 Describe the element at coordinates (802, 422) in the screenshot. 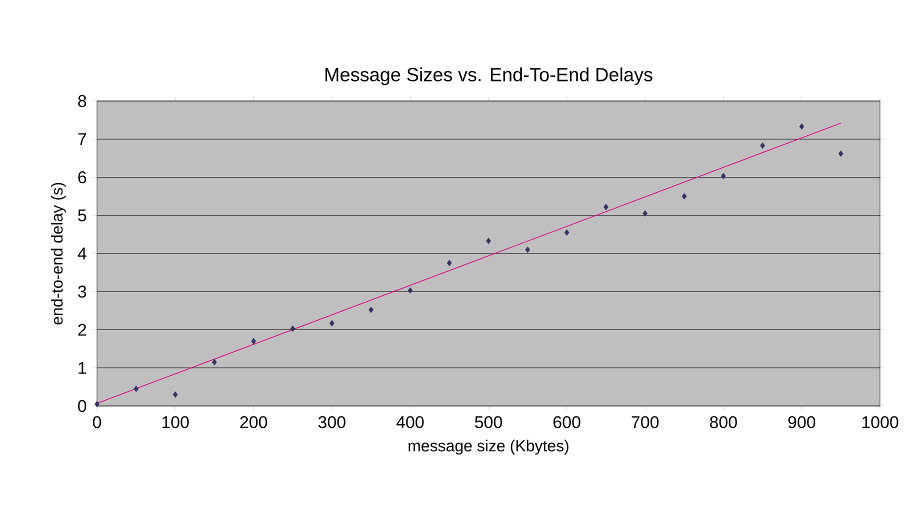

I see `x-tick-label: 900` at that location.